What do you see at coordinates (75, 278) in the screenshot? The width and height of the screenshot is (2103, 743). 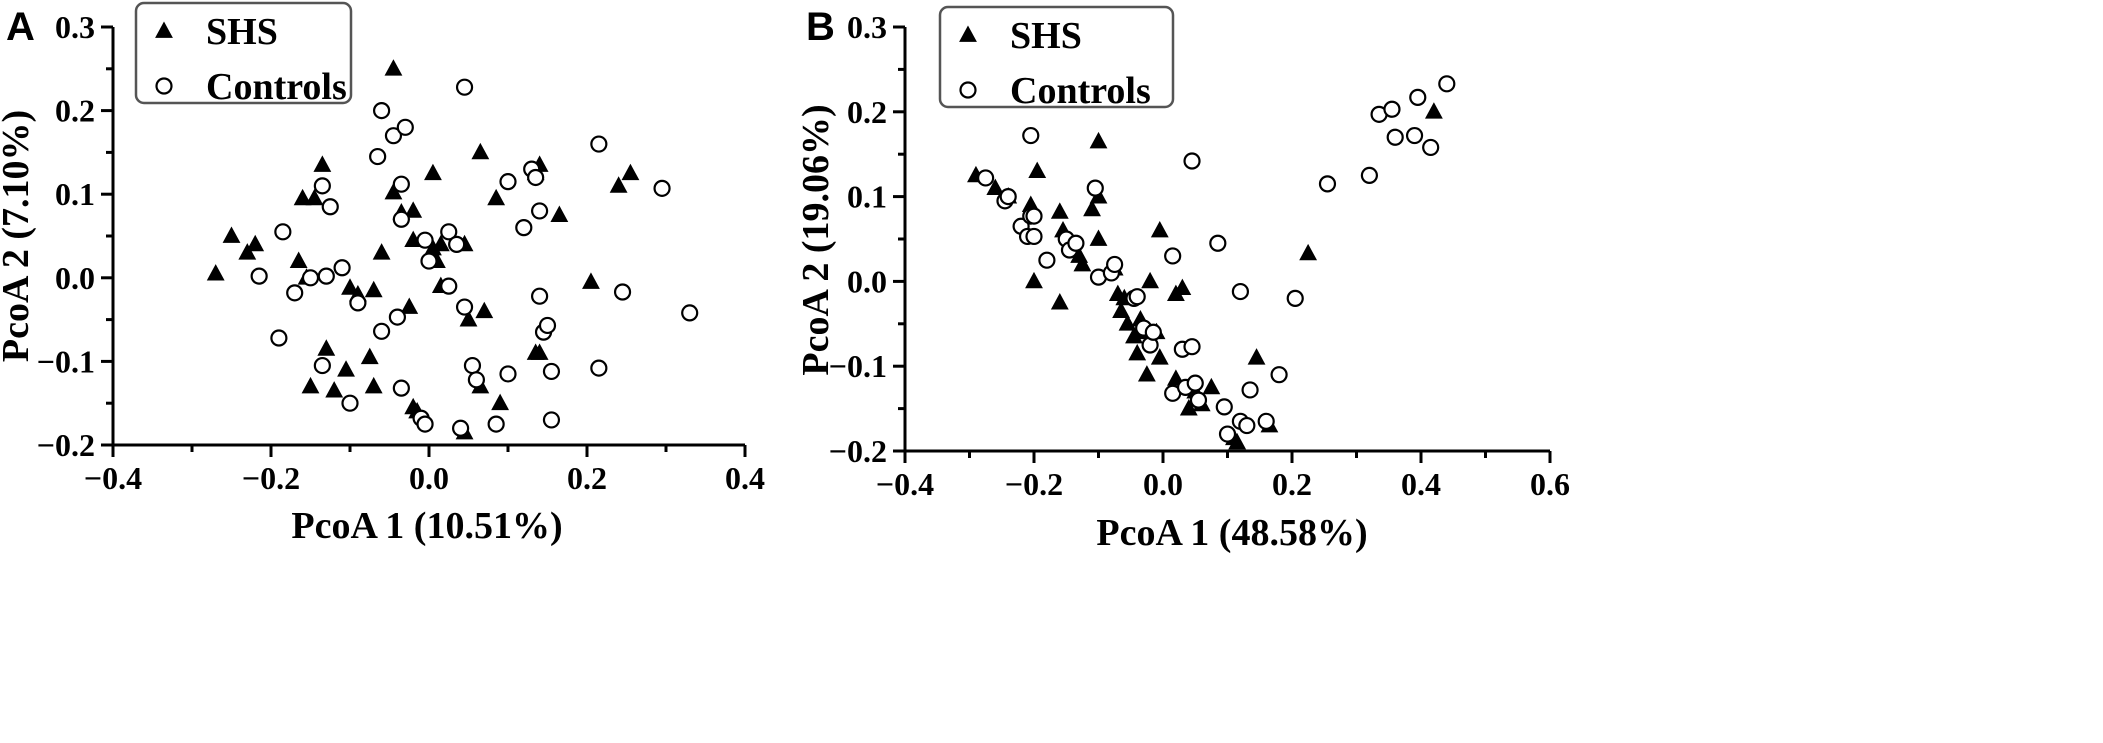 I see `panel-a-y-tick-label: 0.0` at bounding box center [75, 278].